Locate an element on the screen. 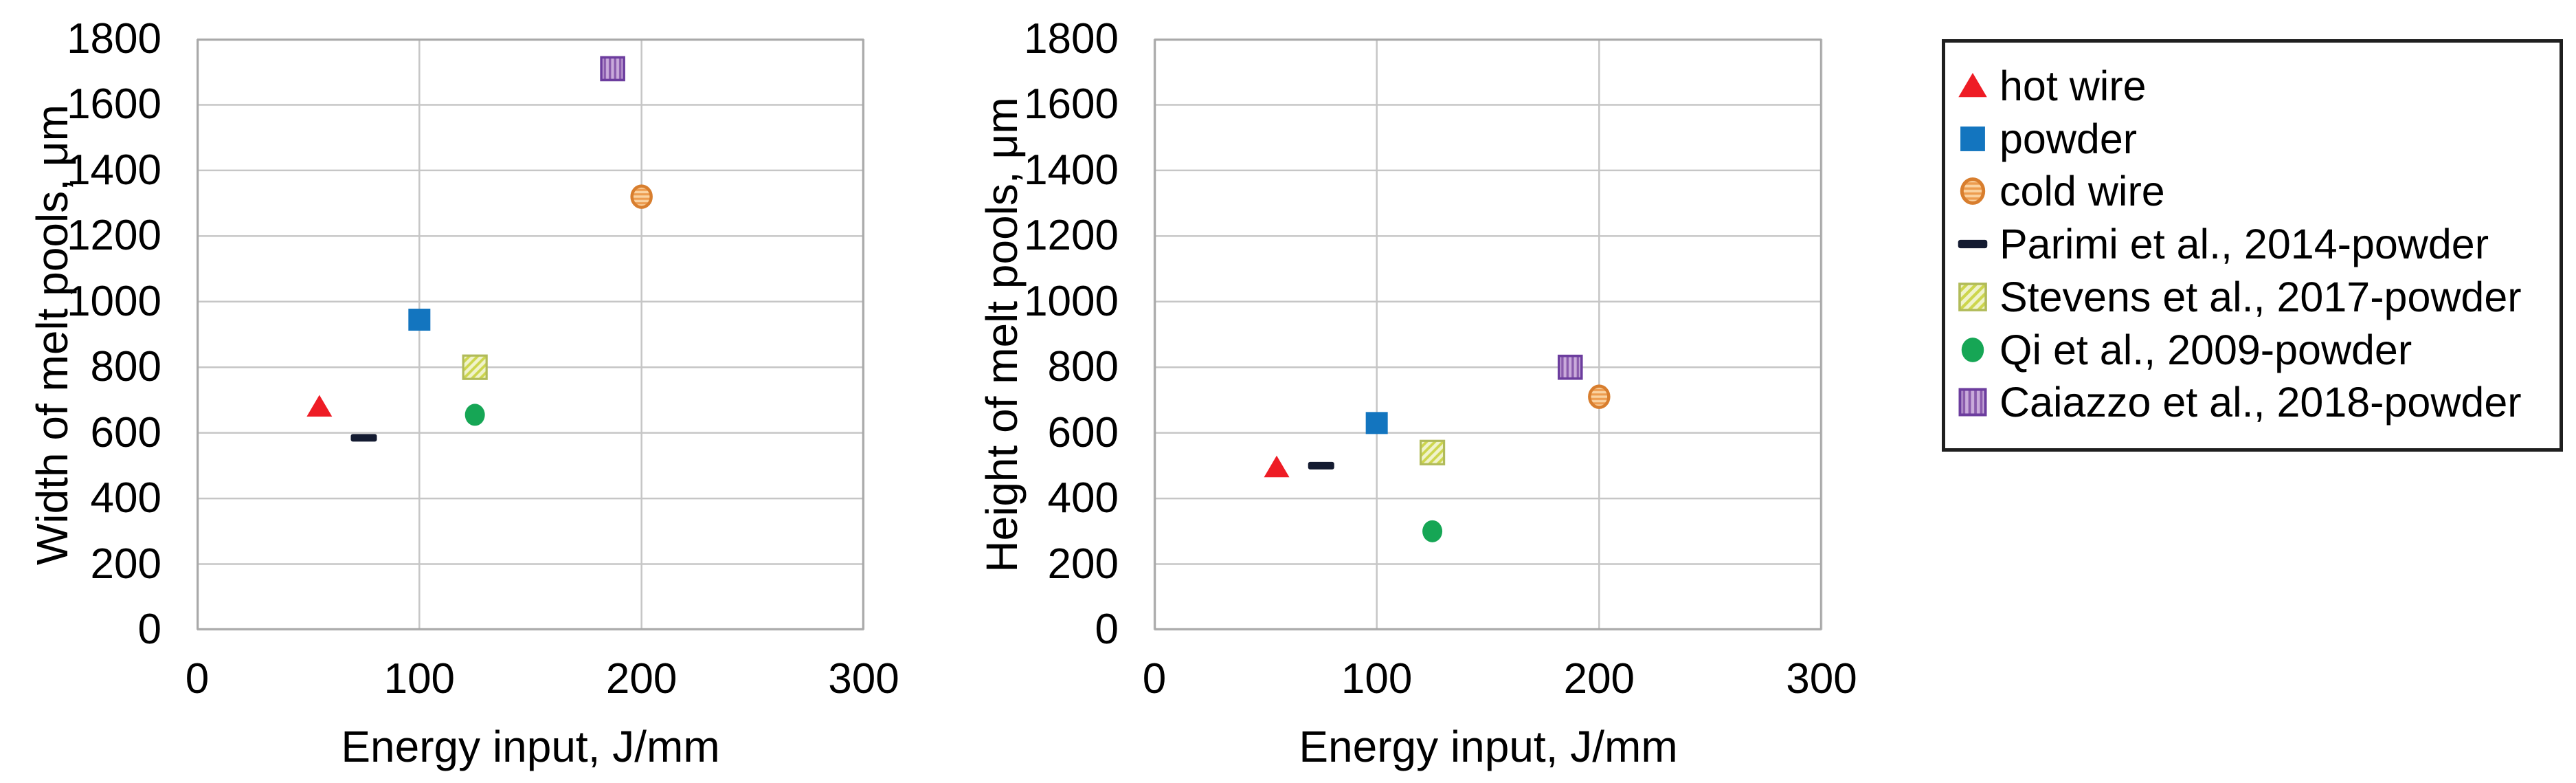  width-x-axis-title: Energy input, J/mm is located at coordinates (530, 746).